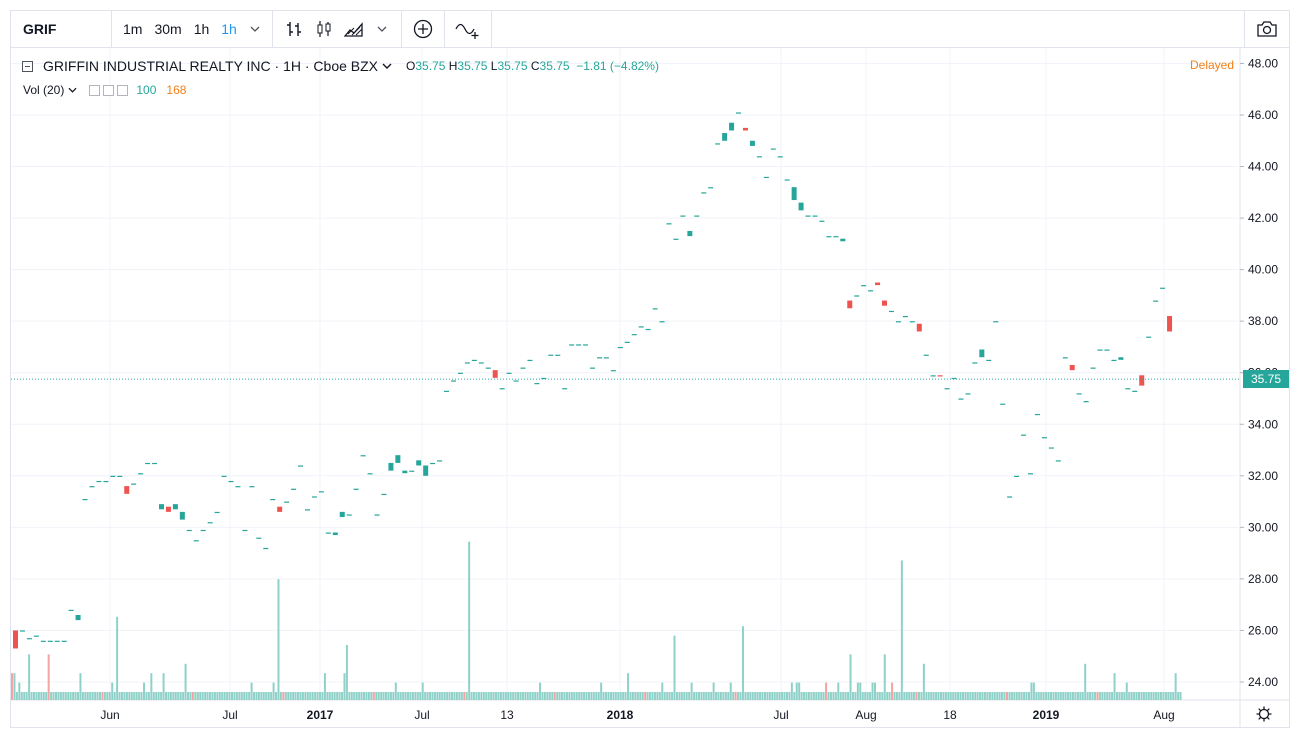  What do you see at coordinates (324, 29) in the screenshot?
I see `candle-style-icon` at bounding box center [324, 29].